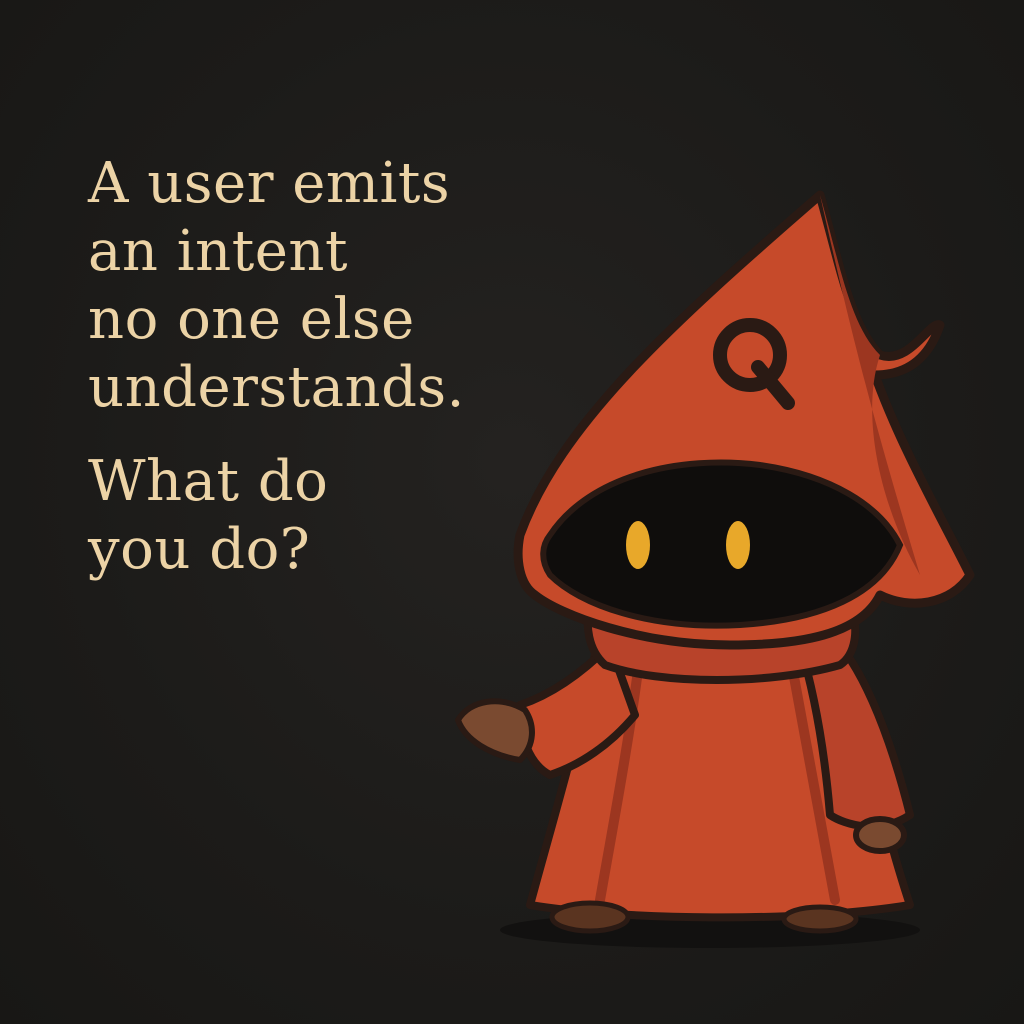  What do you see at coordinates (495, 730) in the screenshot?
I see `left-hand` at bounding box center [495, 730].